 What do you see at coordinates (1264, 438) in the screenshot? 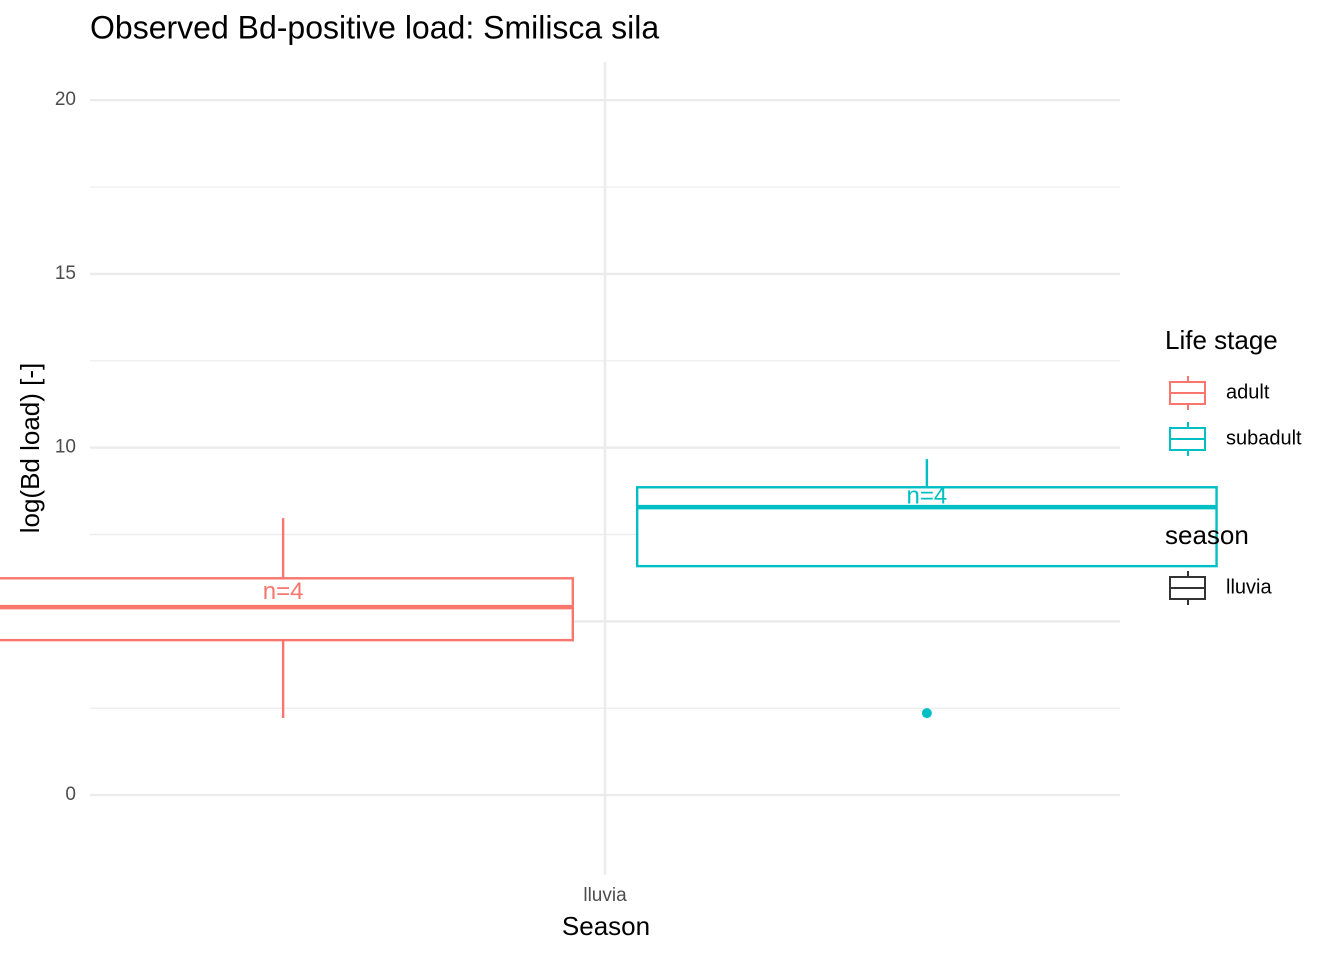
I see `legend-label: subadult` at bounding box center [1264, 438].